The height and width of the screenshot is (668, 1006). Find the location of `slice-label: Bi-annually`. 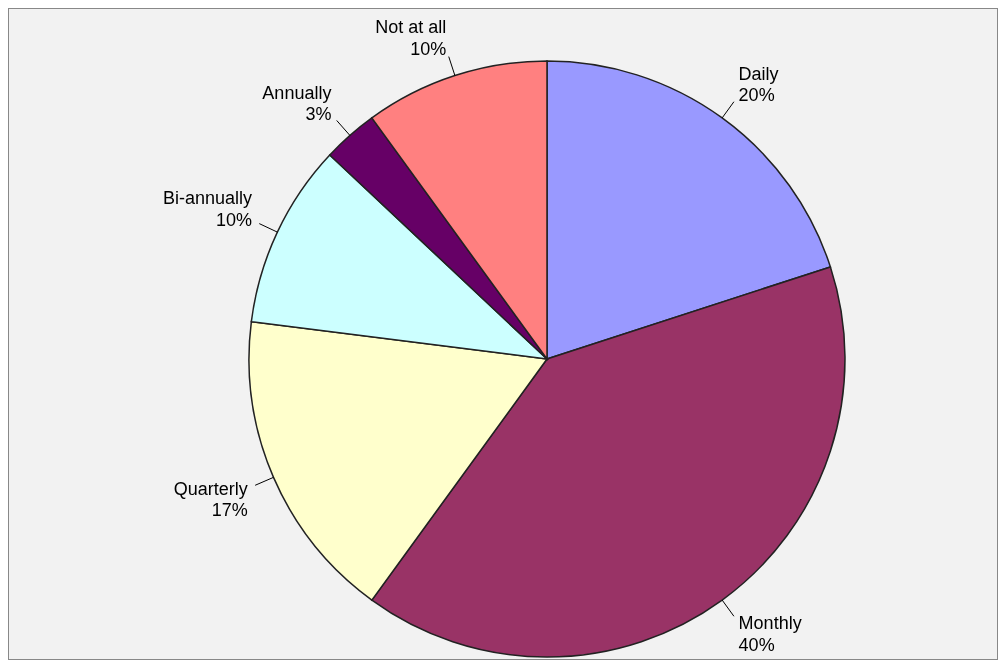

slice-label: Bi-annually is located at coordinates (207, 198).